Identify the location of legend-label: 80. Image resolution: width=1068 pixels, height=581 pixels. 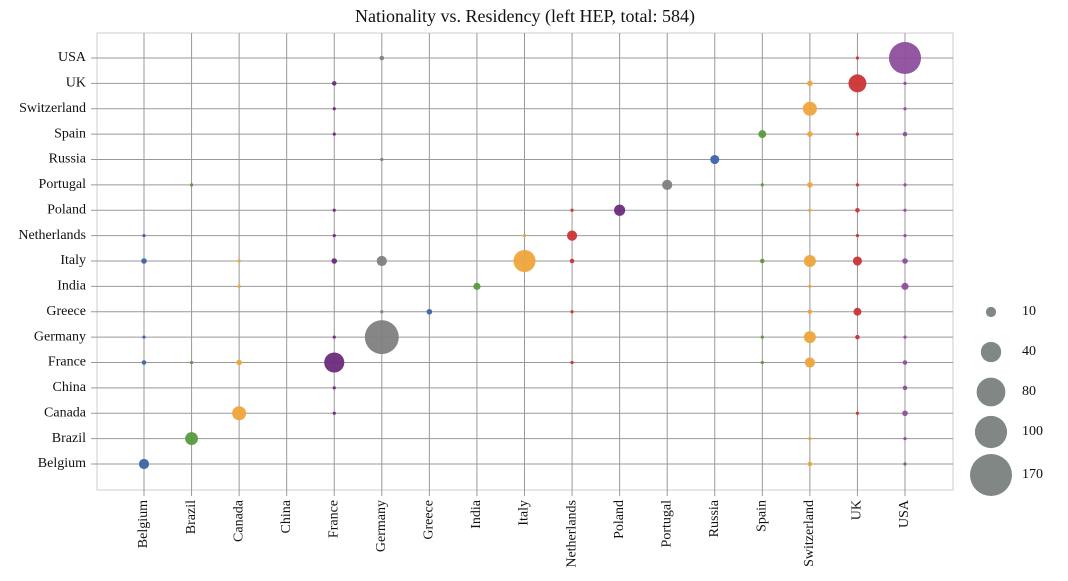
(1029, 391).